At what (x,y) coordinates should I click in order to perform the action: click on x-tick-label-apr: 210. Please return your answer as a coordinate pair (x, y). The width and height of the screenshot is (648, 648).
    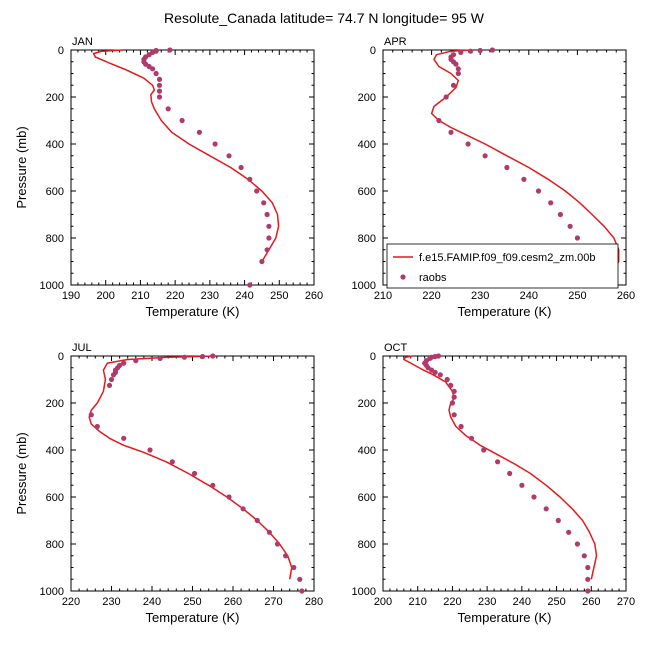
    Looking at the image, I should click on (383, 296).